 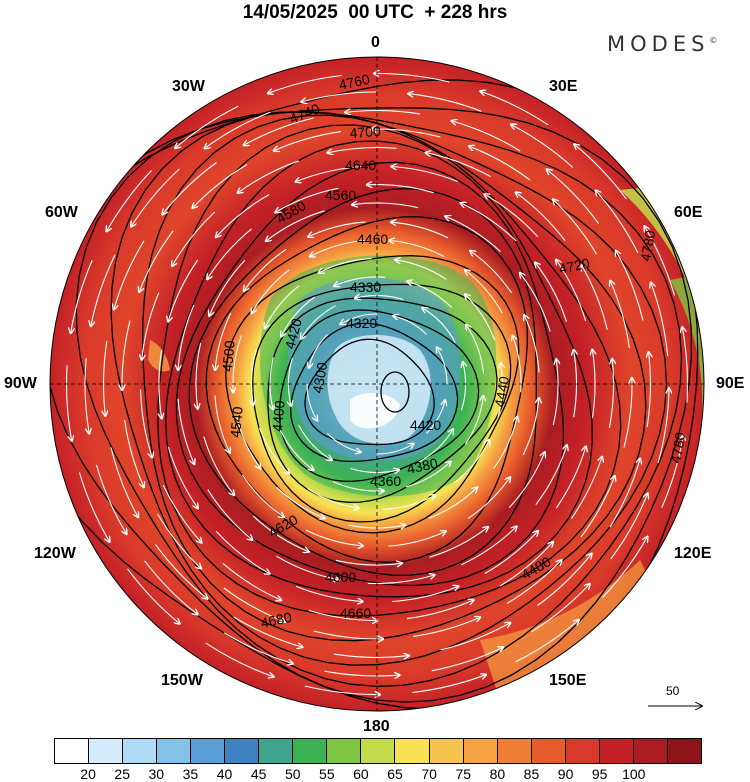 I want to click on colorbar-tick-label: 35, so click(x=190, y=774).